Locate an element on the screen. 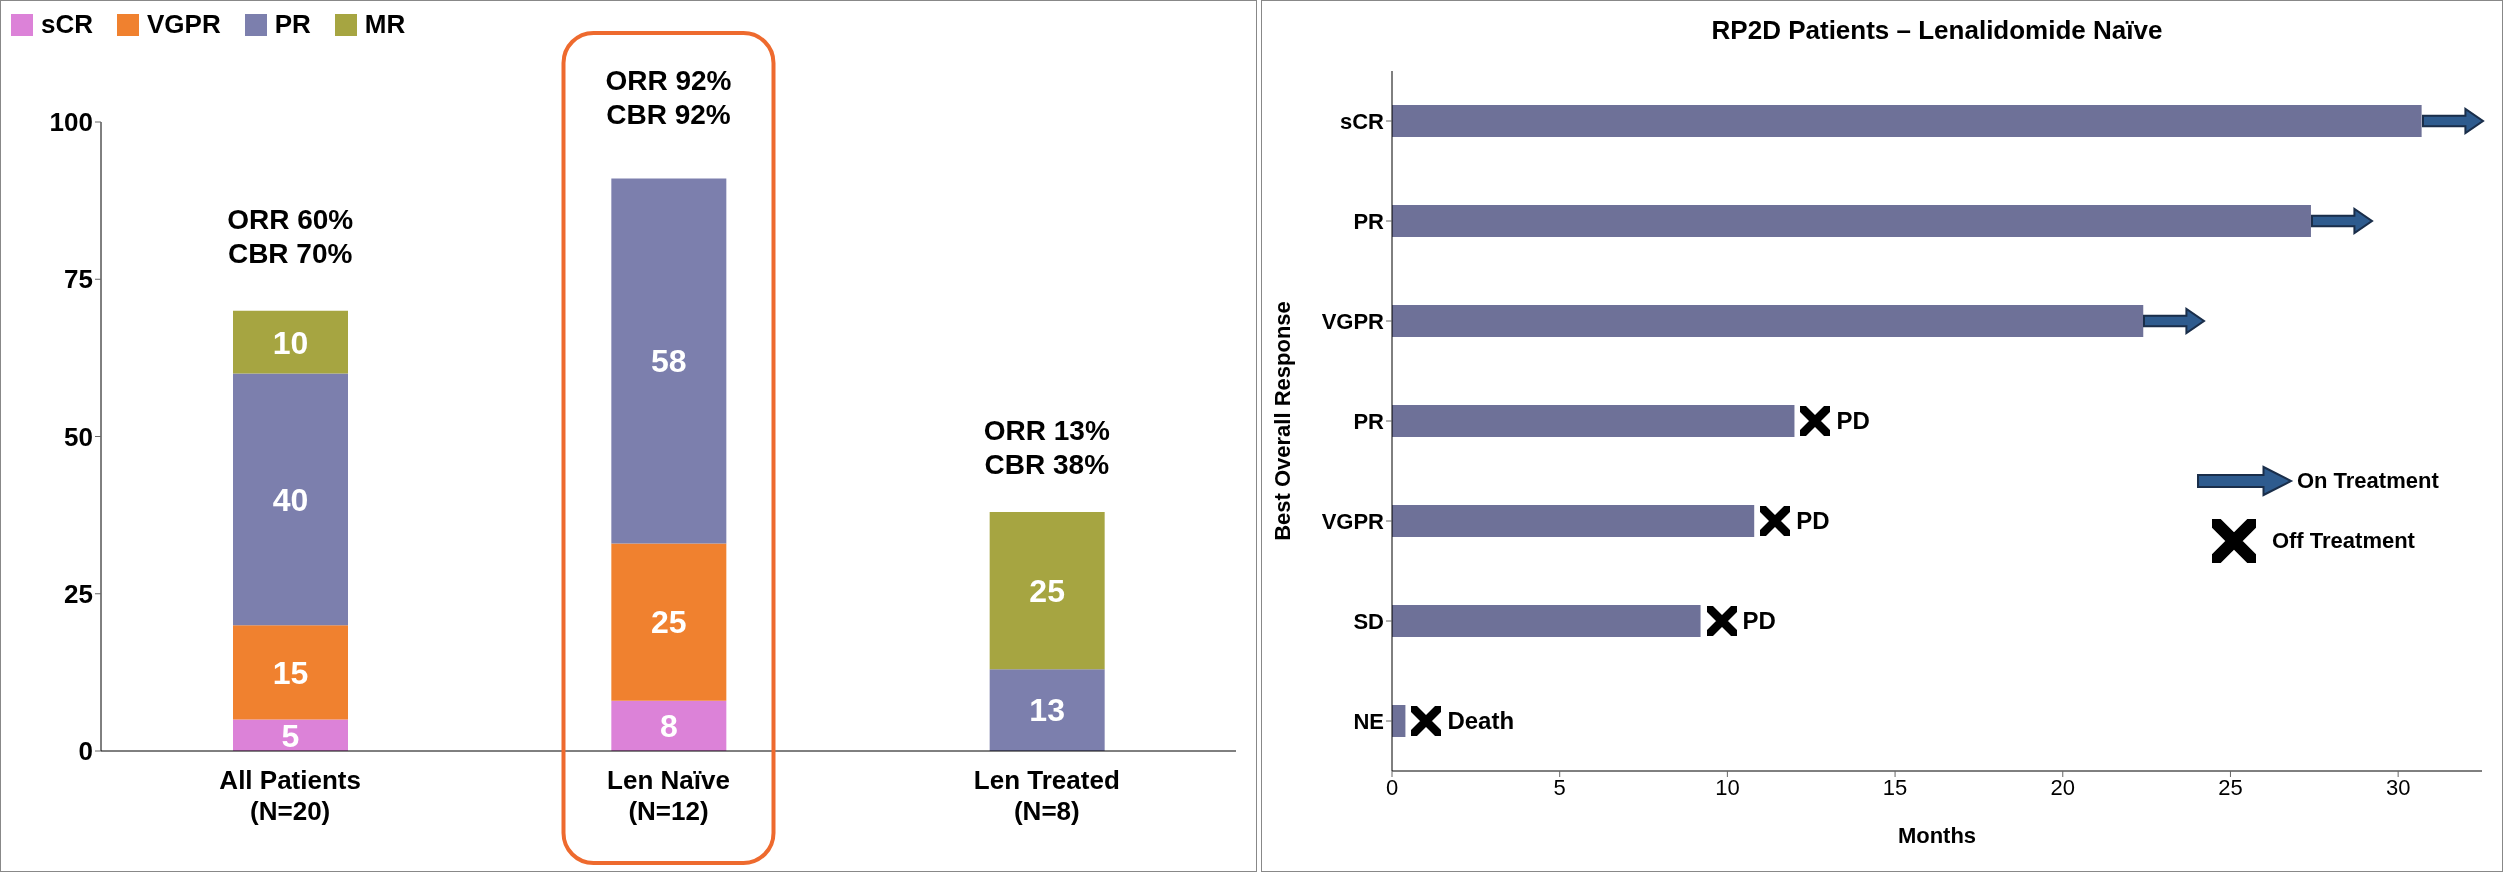 The image size is (2509, 886). data-label: 5 is located at coordinates (290, 735).